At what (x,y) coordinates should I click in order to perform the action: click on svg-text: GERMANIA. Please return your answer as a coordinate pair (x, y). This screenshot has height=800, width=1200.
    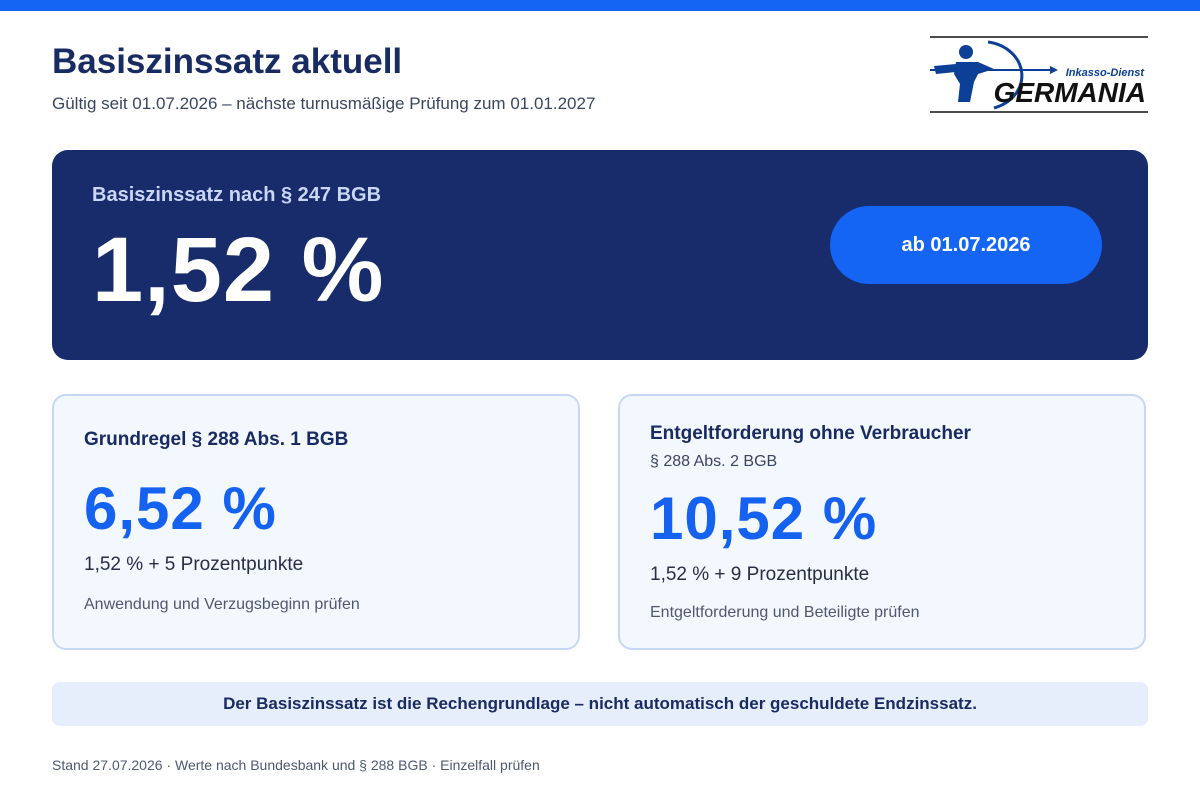
    Looking at the image, I should click on (1070, 92).